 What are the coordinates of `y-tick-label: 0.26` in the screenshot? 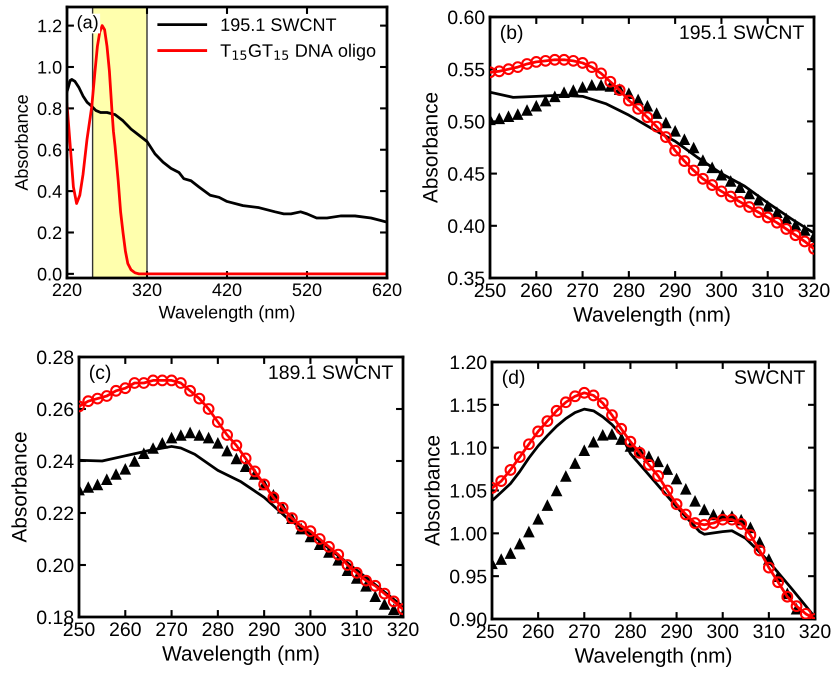 It's located at (55, 409).